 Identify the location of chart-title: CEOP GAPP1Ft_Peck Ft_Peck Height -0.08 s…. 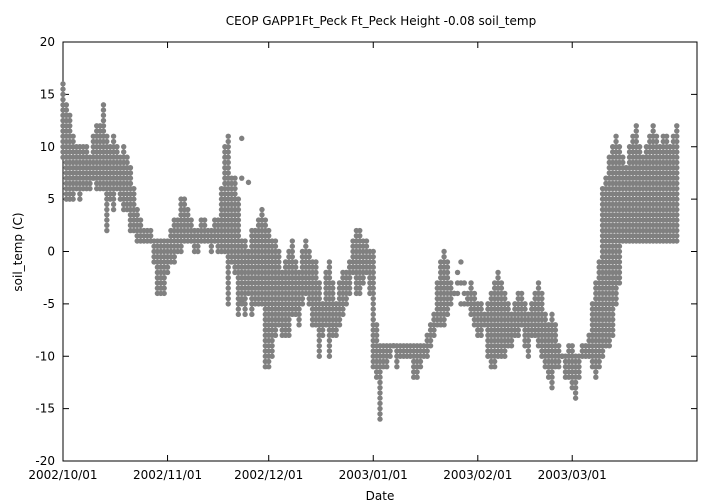
(381, 21).